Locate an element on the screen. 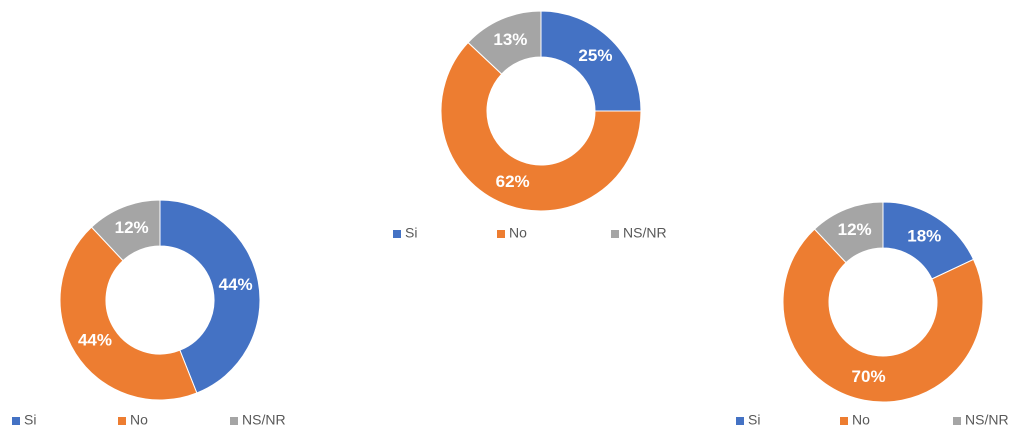 The height and width of the screenshot is (429, 1019). data-label: 70% is located at coordinates (869, 376).